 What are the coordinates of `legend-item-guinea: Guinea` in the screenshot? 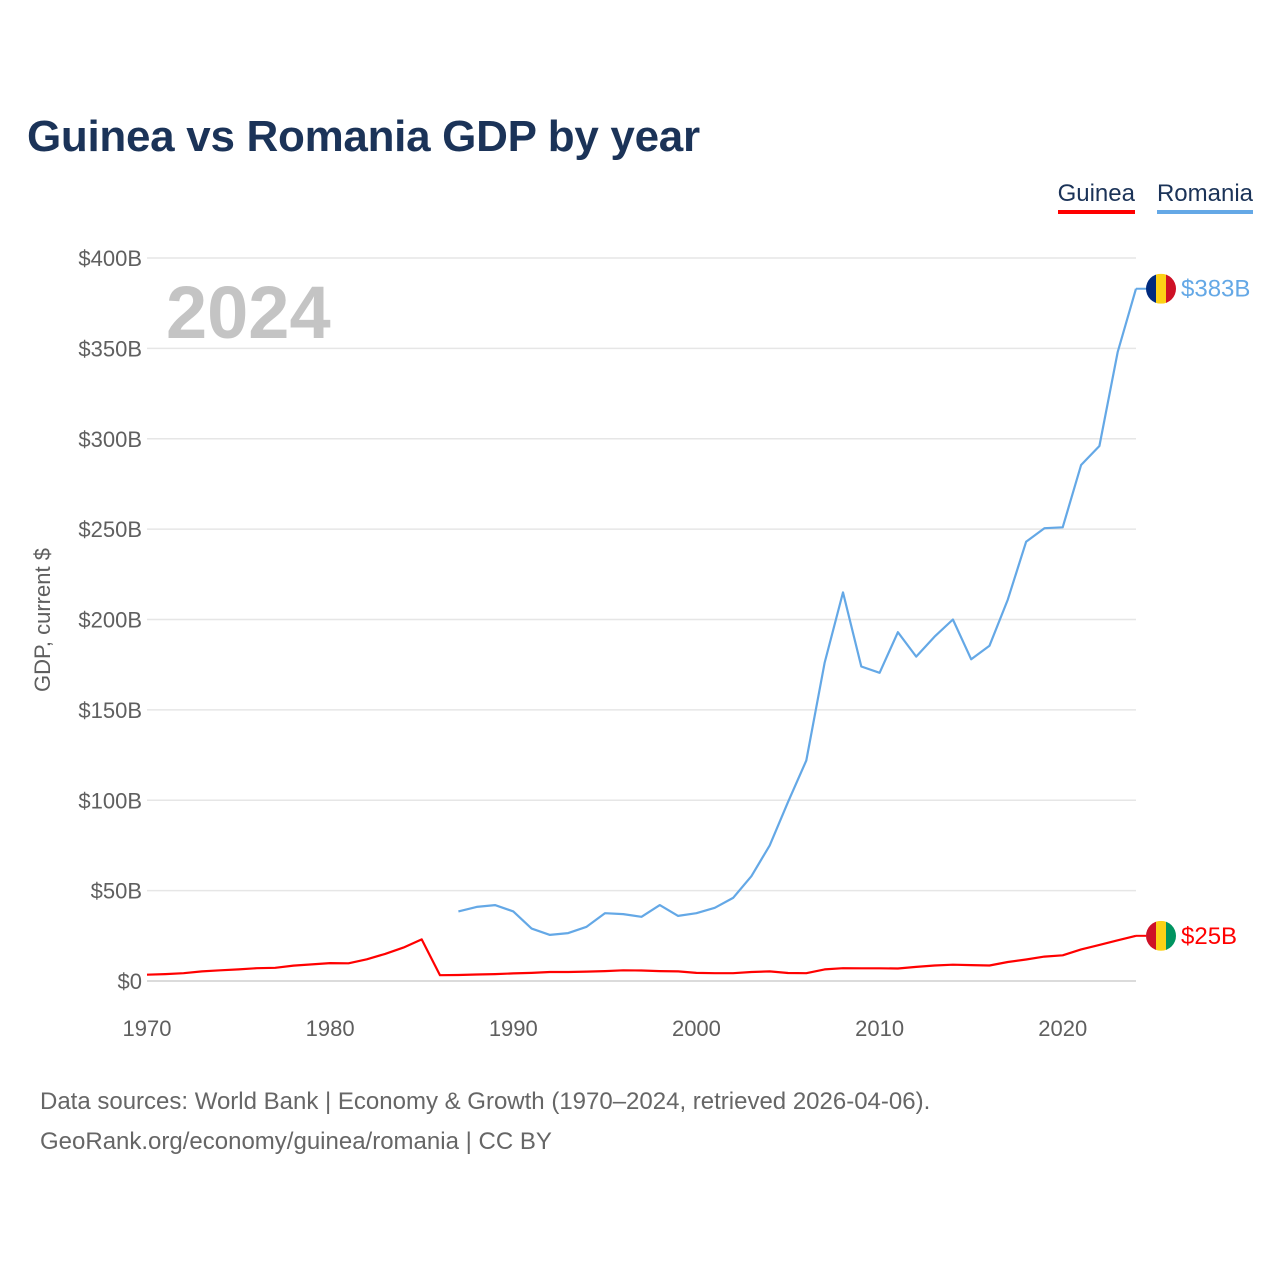 It's located at (1096, 197).